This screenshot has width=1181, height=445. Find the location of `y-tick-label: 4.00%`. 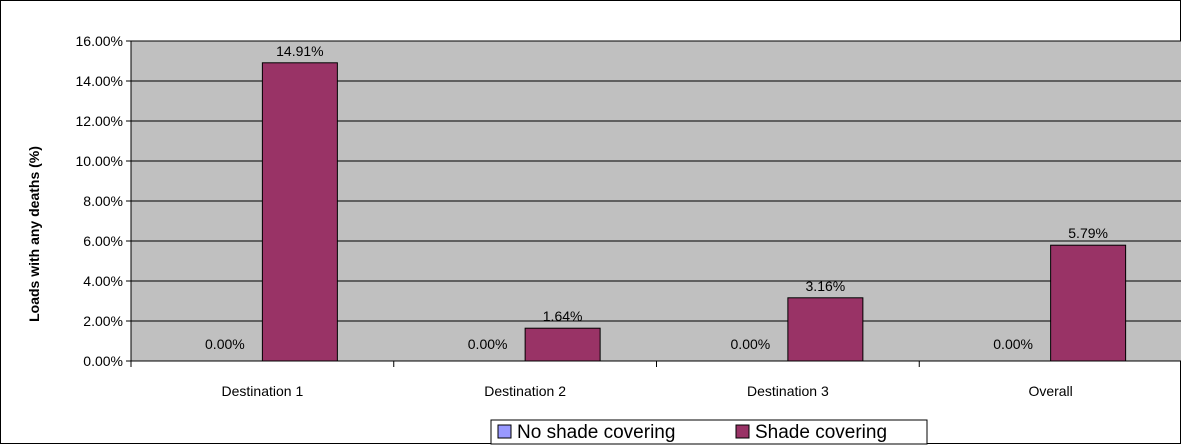

y-tick-label: 4.00% is located at coordinates (103, 281).